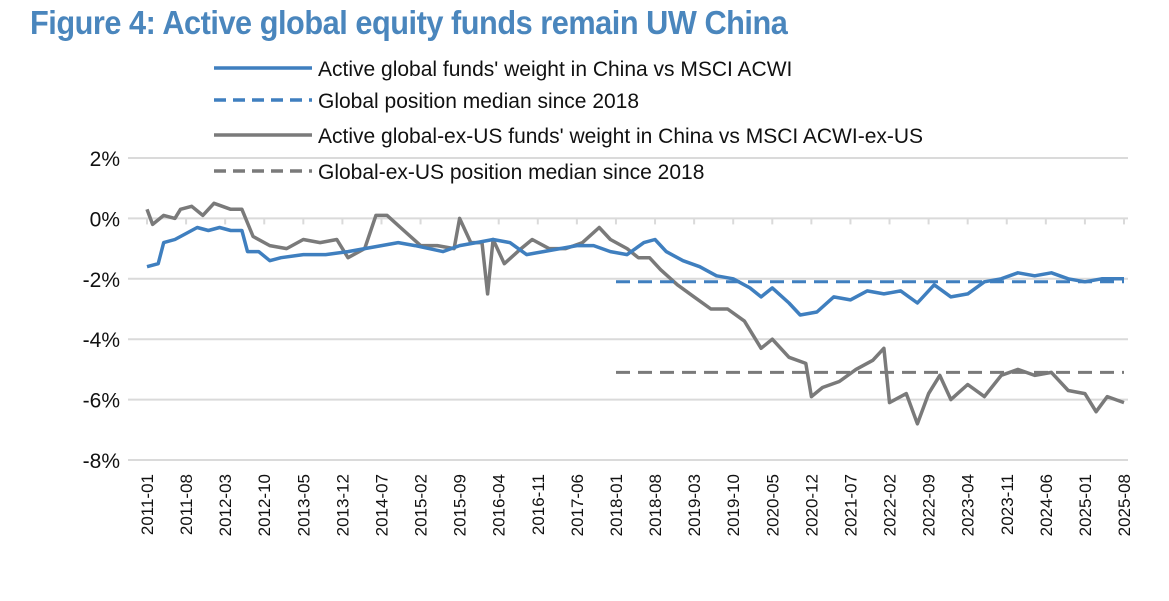 This screenshot has width=1169, height=601. I want to click on y-axis-ticks: 2% 0% -2% -4% -6% -8%, so click(101, 310).